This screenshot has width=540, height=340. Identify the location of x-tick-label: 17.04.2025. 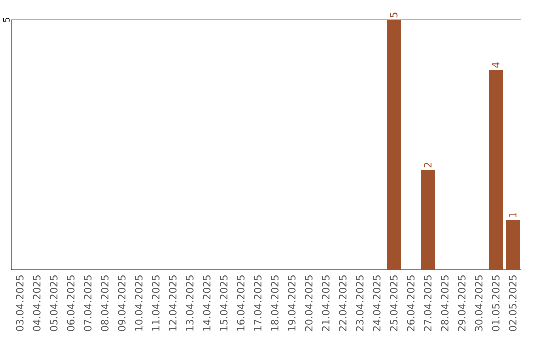
(258, 303).